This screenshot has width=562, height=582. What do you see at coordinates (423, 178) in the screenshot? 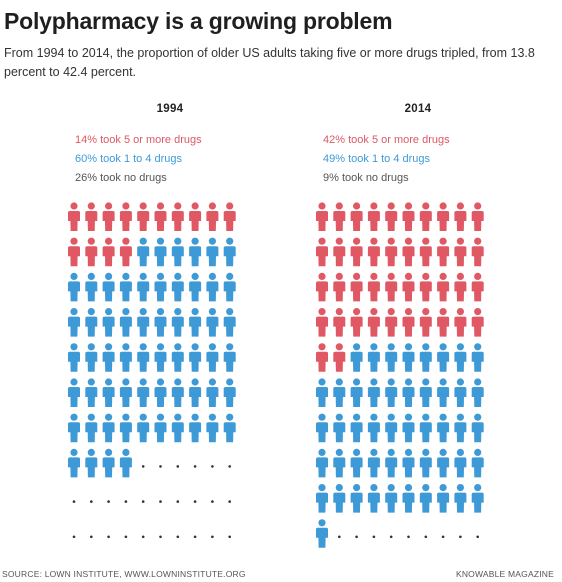
I see `legend-item-no-drugs-2014: 9% took no drugs` at bounding box center [423, 178].